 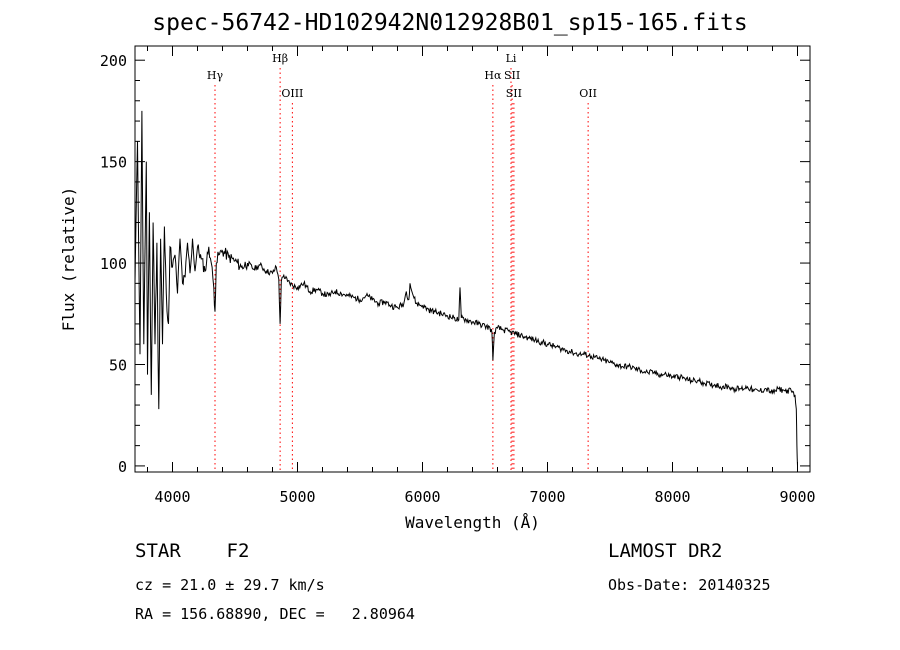 What do you see at coordinates (192, 551) in the screenshot?
I see `object-class: STAR F2` at bounding box center [192, 551].